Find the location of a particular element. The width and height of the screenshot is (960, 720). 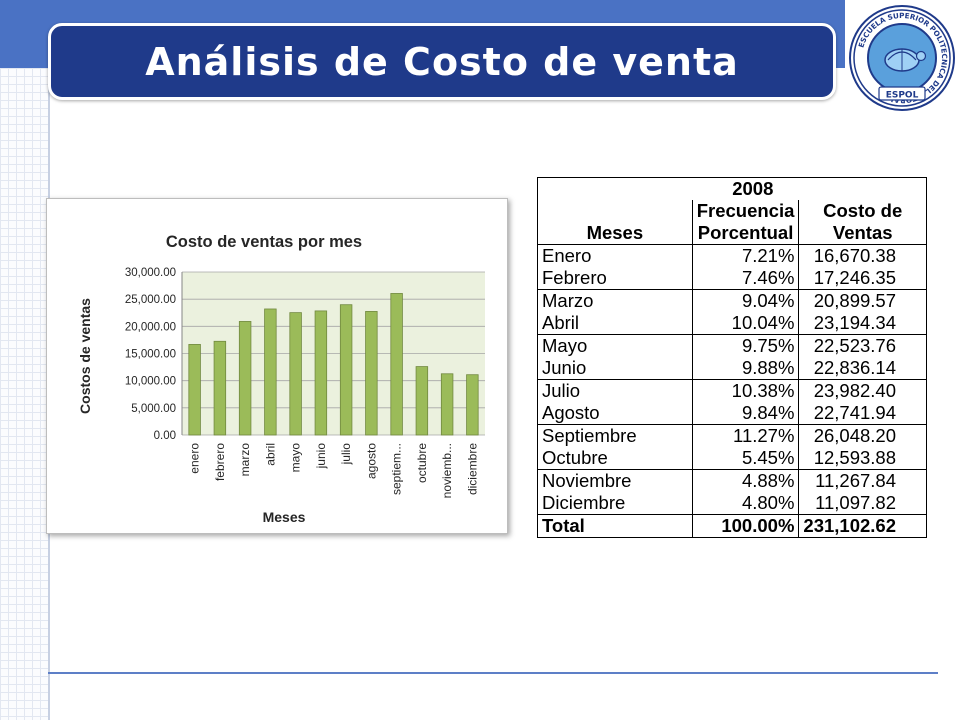

table-row: Octubre 5.45% 12,593.88 is located at coordinates (732, 458).